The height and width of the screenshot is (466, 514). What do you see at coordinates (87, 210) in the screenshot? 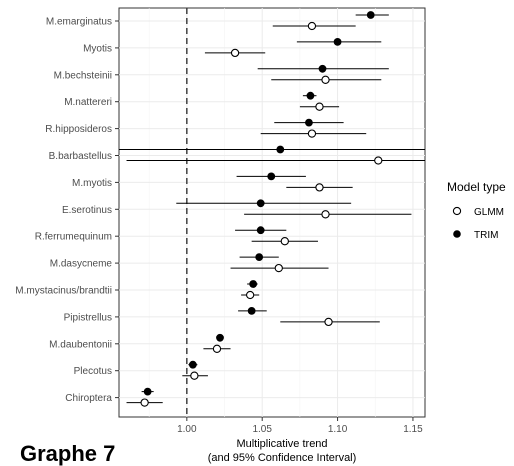
I see `y-tick-label: E.serotinus` at bounding box center [87, 210].